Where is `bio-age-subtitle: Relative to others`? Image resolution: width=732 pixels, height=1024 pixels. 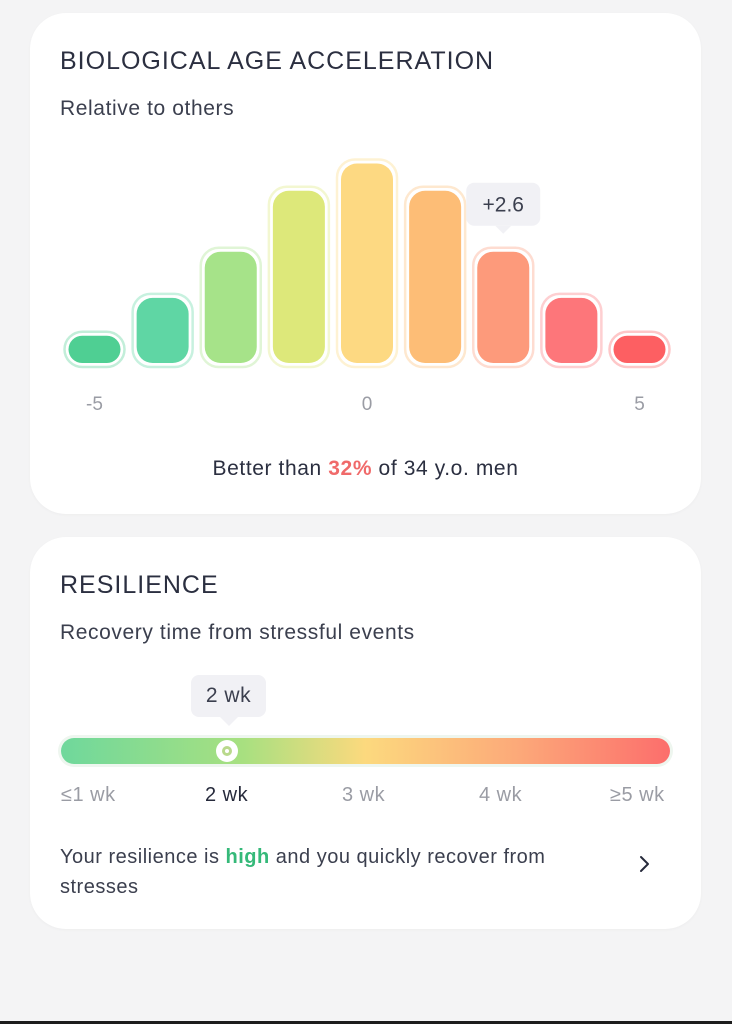
bio-age-subtitle: Relative to others is located at coordinates (147, 108).